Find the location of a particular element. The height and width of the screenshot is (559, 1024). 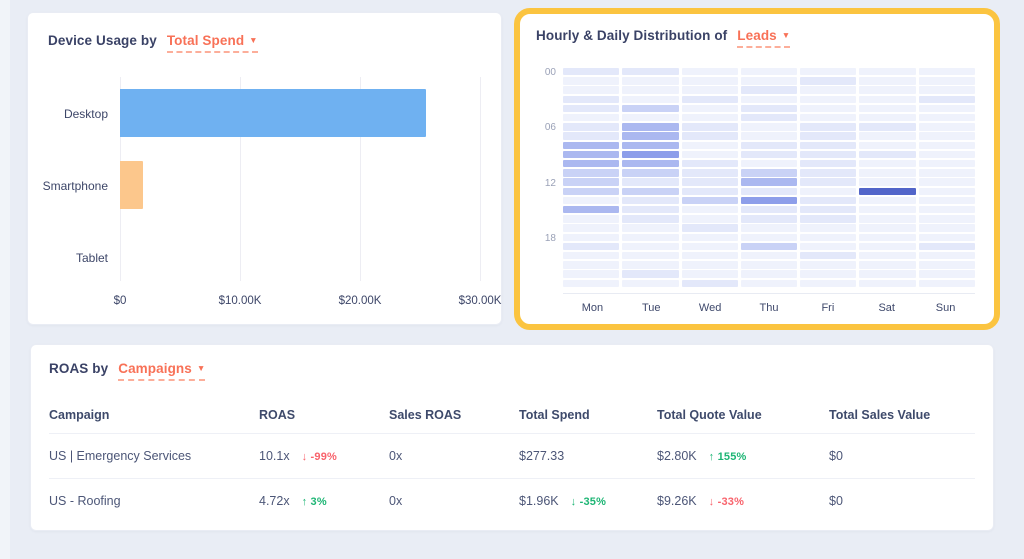

heatmap-title: Hourly & Daily Distribution of Leads ▼ is located at coordinates (757, 31).